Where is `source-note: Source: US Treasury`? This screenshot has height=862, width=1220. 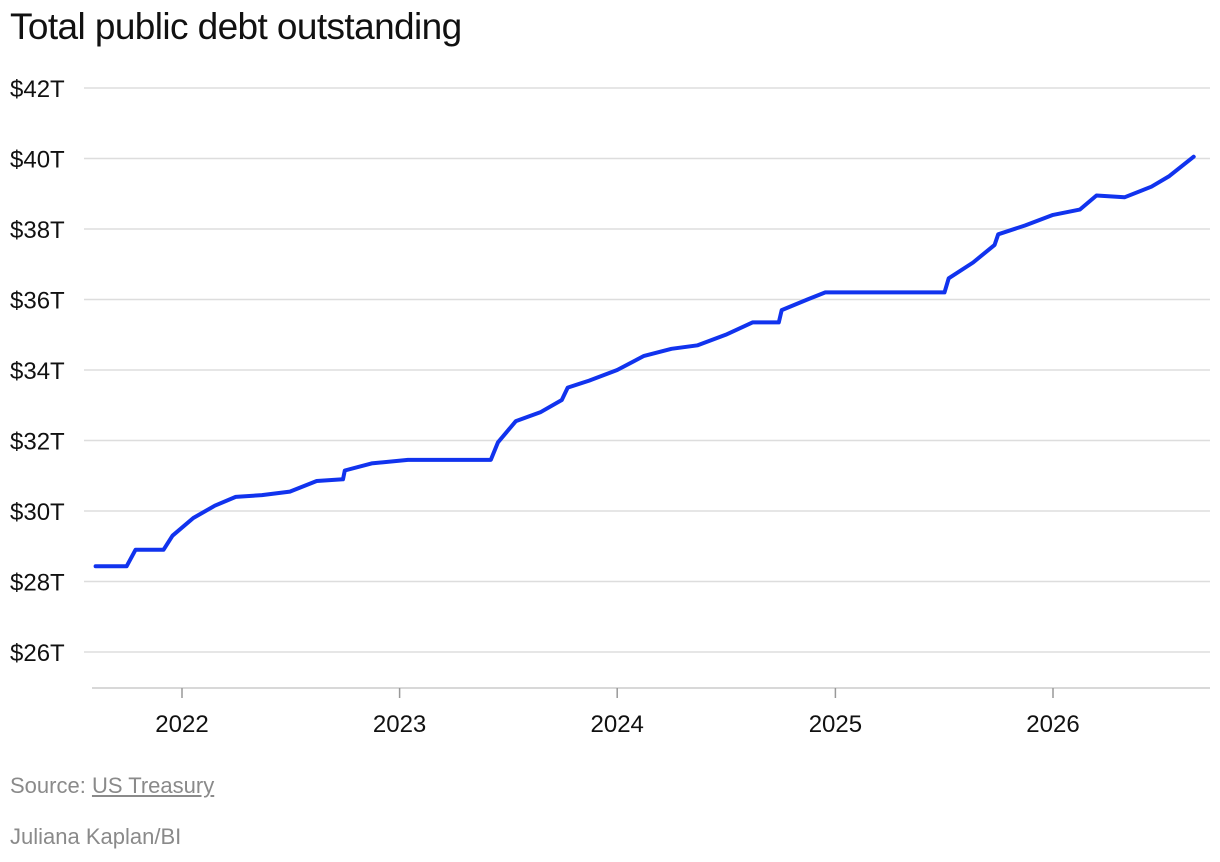 source-note: Source: US Treasury is located at coordinates (112, 786).